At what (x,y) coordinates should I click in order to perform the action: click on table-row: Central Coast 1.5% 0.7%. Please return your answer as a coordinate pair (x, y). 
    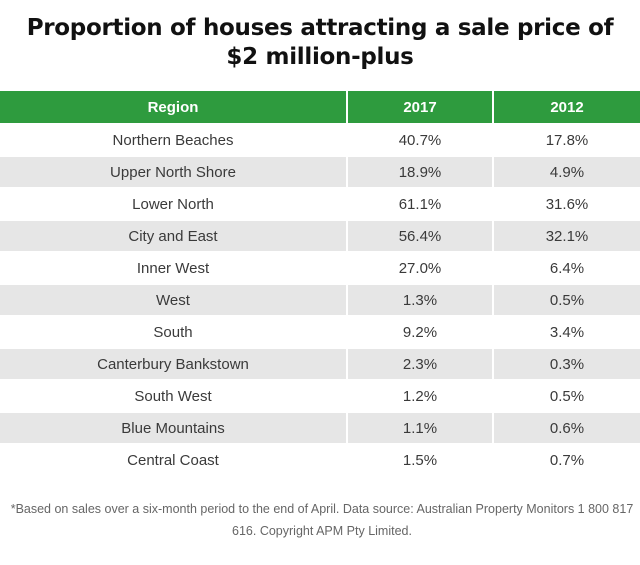
    Looking at the image, I should click on (320, 459).